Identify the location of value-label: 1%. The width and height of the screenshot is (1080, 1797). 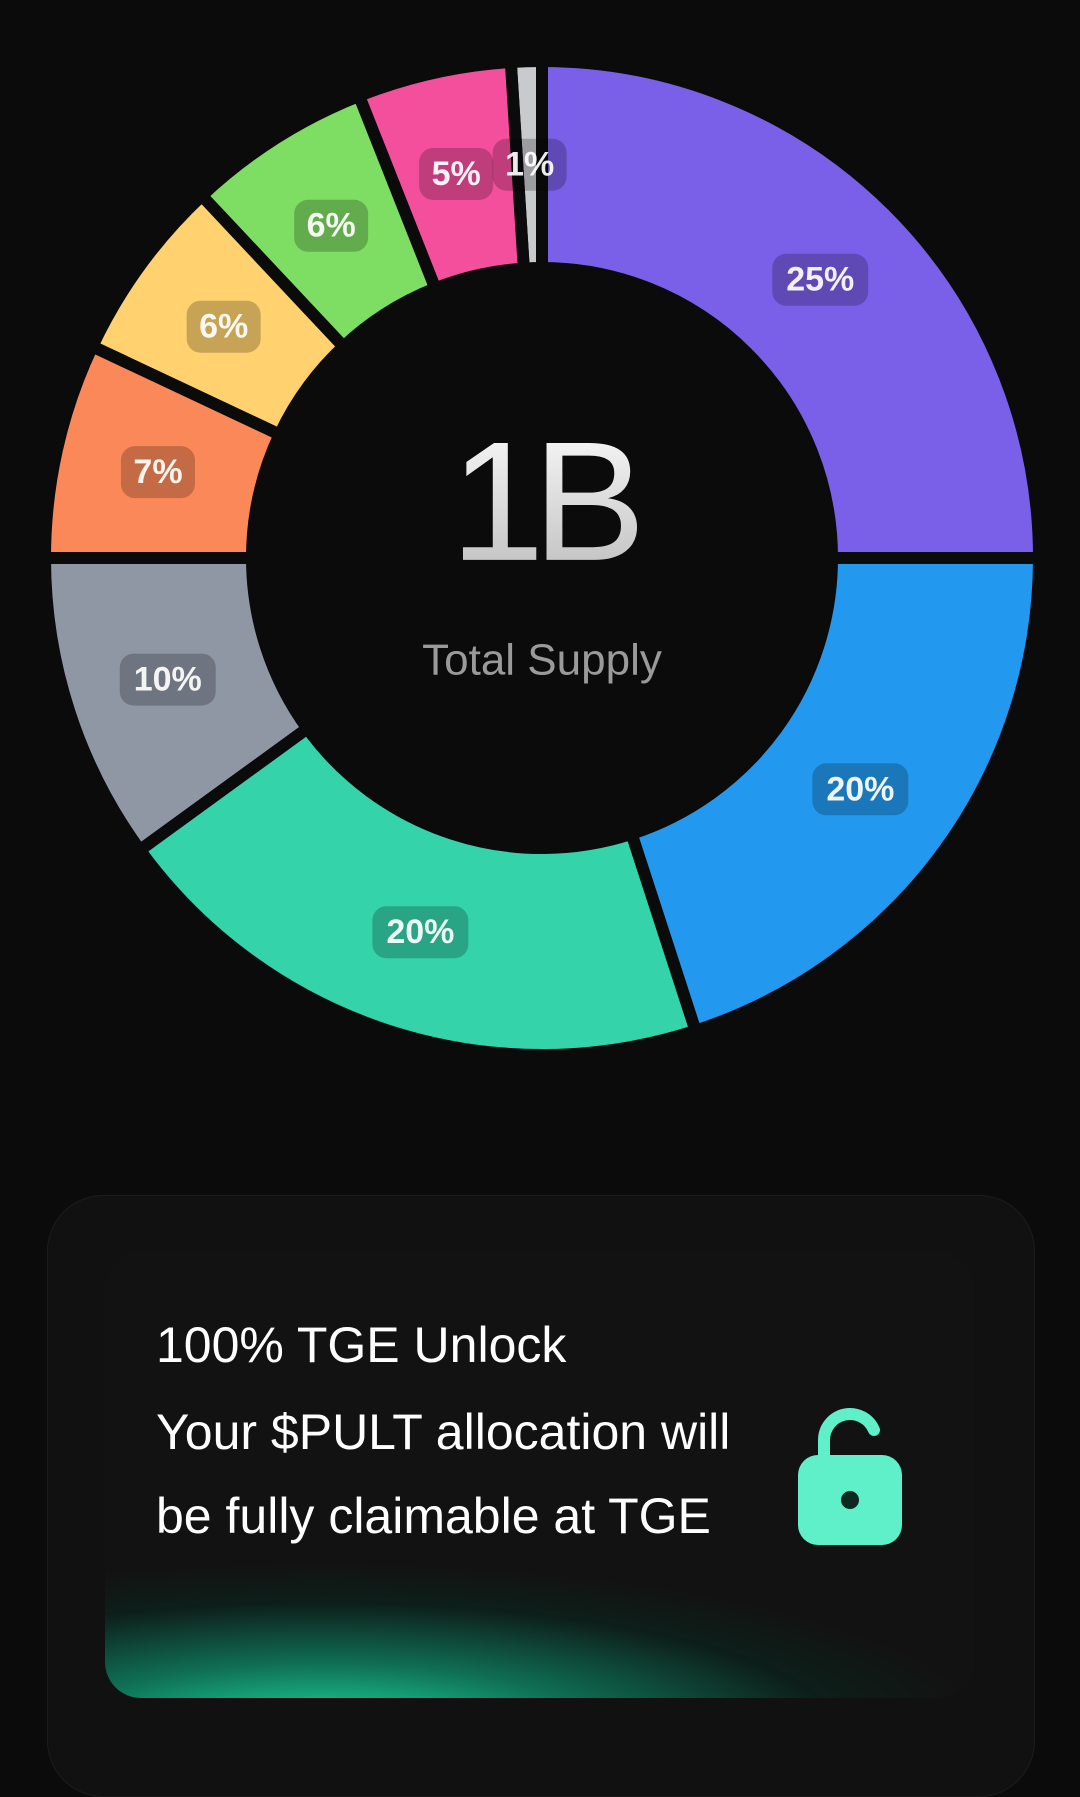
(529, 165).